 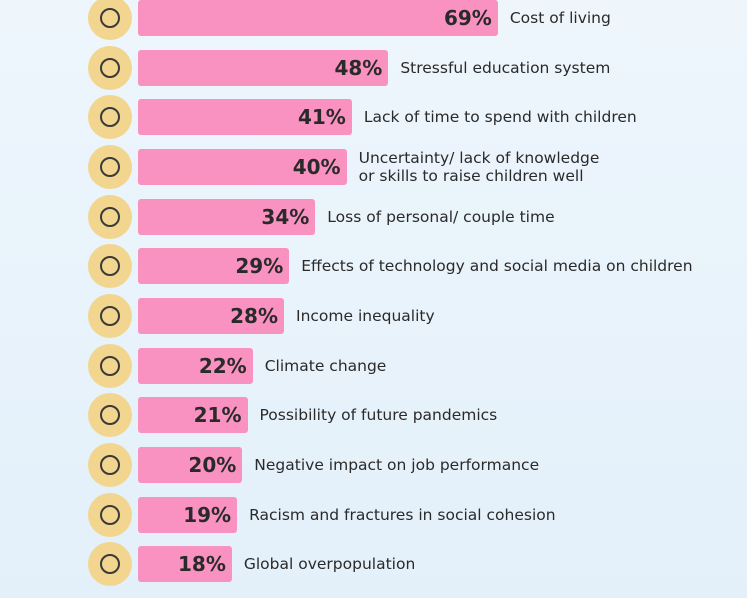 What do you see at coordinates (325, 365) in the screenshot?
I see `category-label: Climate change` at bounding box center [325, 365].